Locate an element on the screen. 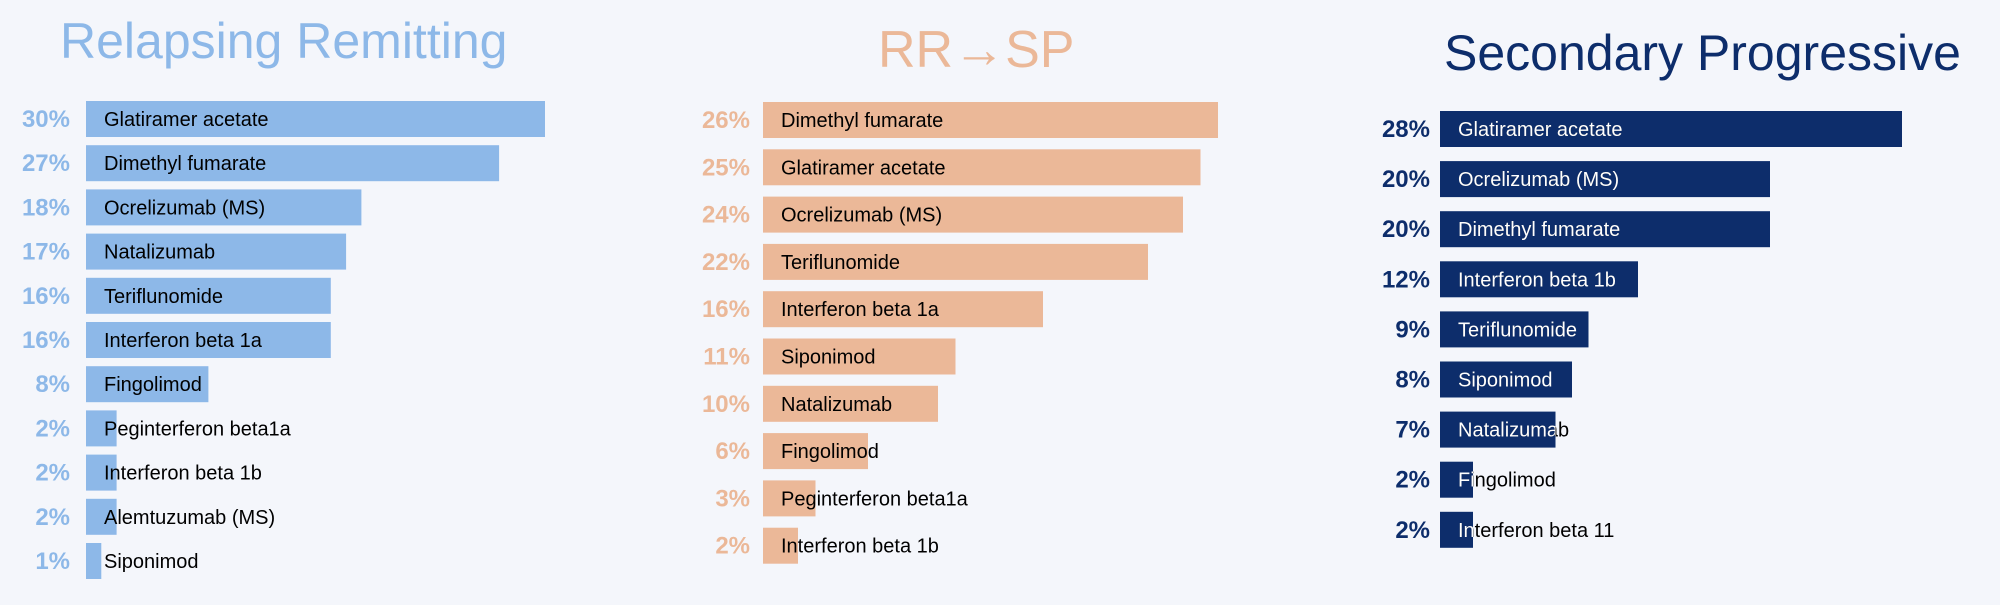 This screenshot has height=605, width=2000. bar-value-label: 3% is located at coordinates (732, 498).